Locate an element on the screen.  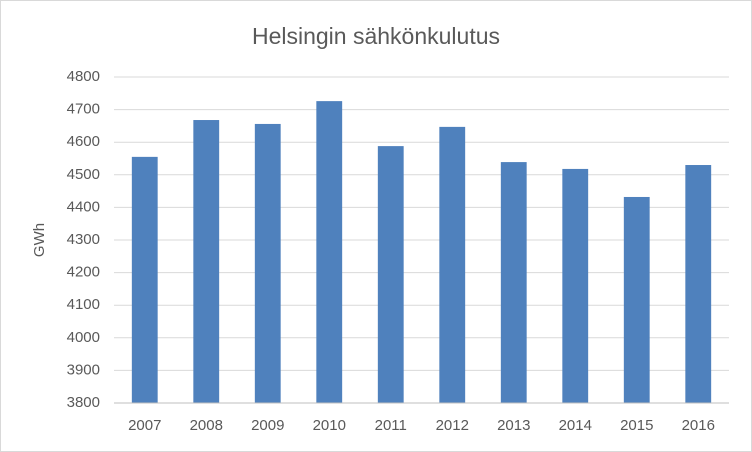
y-tick-label: 4700 is located at coordinates (83, 109).